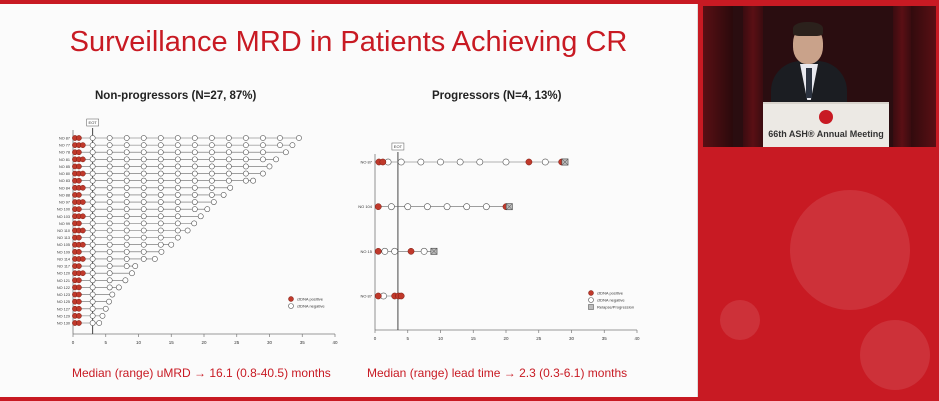  I want to click on relapse-marker-cross, so click(434, 251).